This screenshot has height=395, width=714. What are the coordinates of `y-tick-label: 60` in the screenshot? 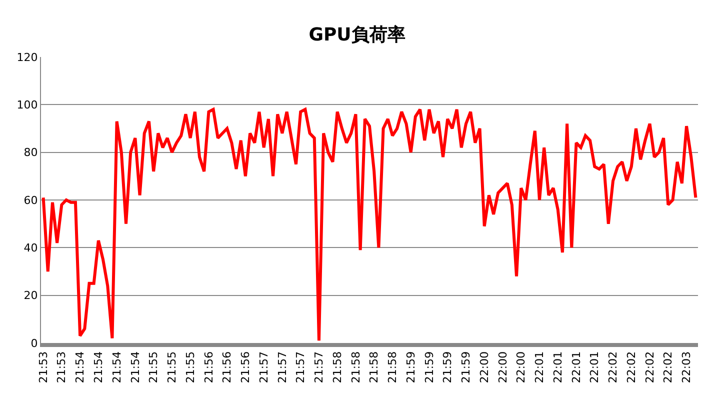 It's located at (31, 200).